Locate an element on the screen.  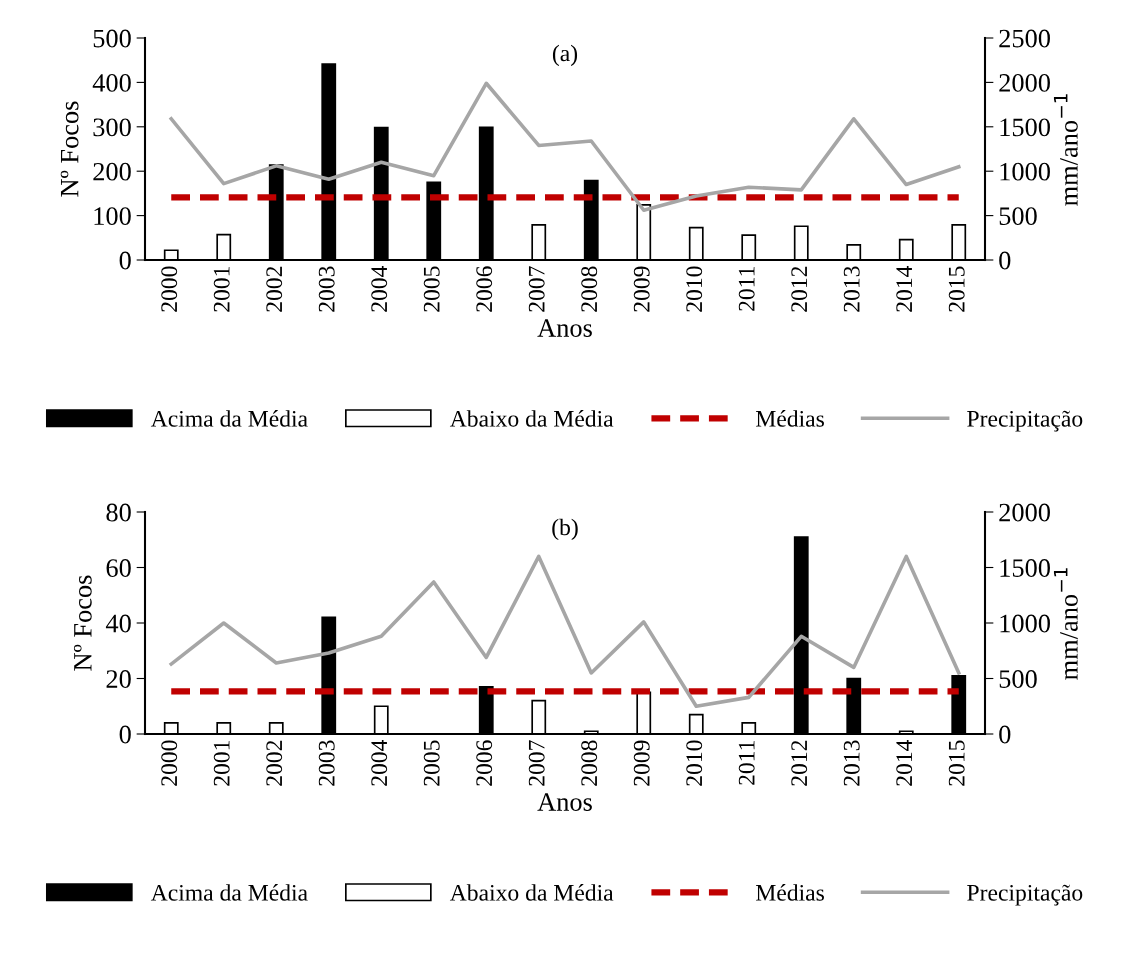
y-tick-label: 20 is located at coordinates (118, 679).